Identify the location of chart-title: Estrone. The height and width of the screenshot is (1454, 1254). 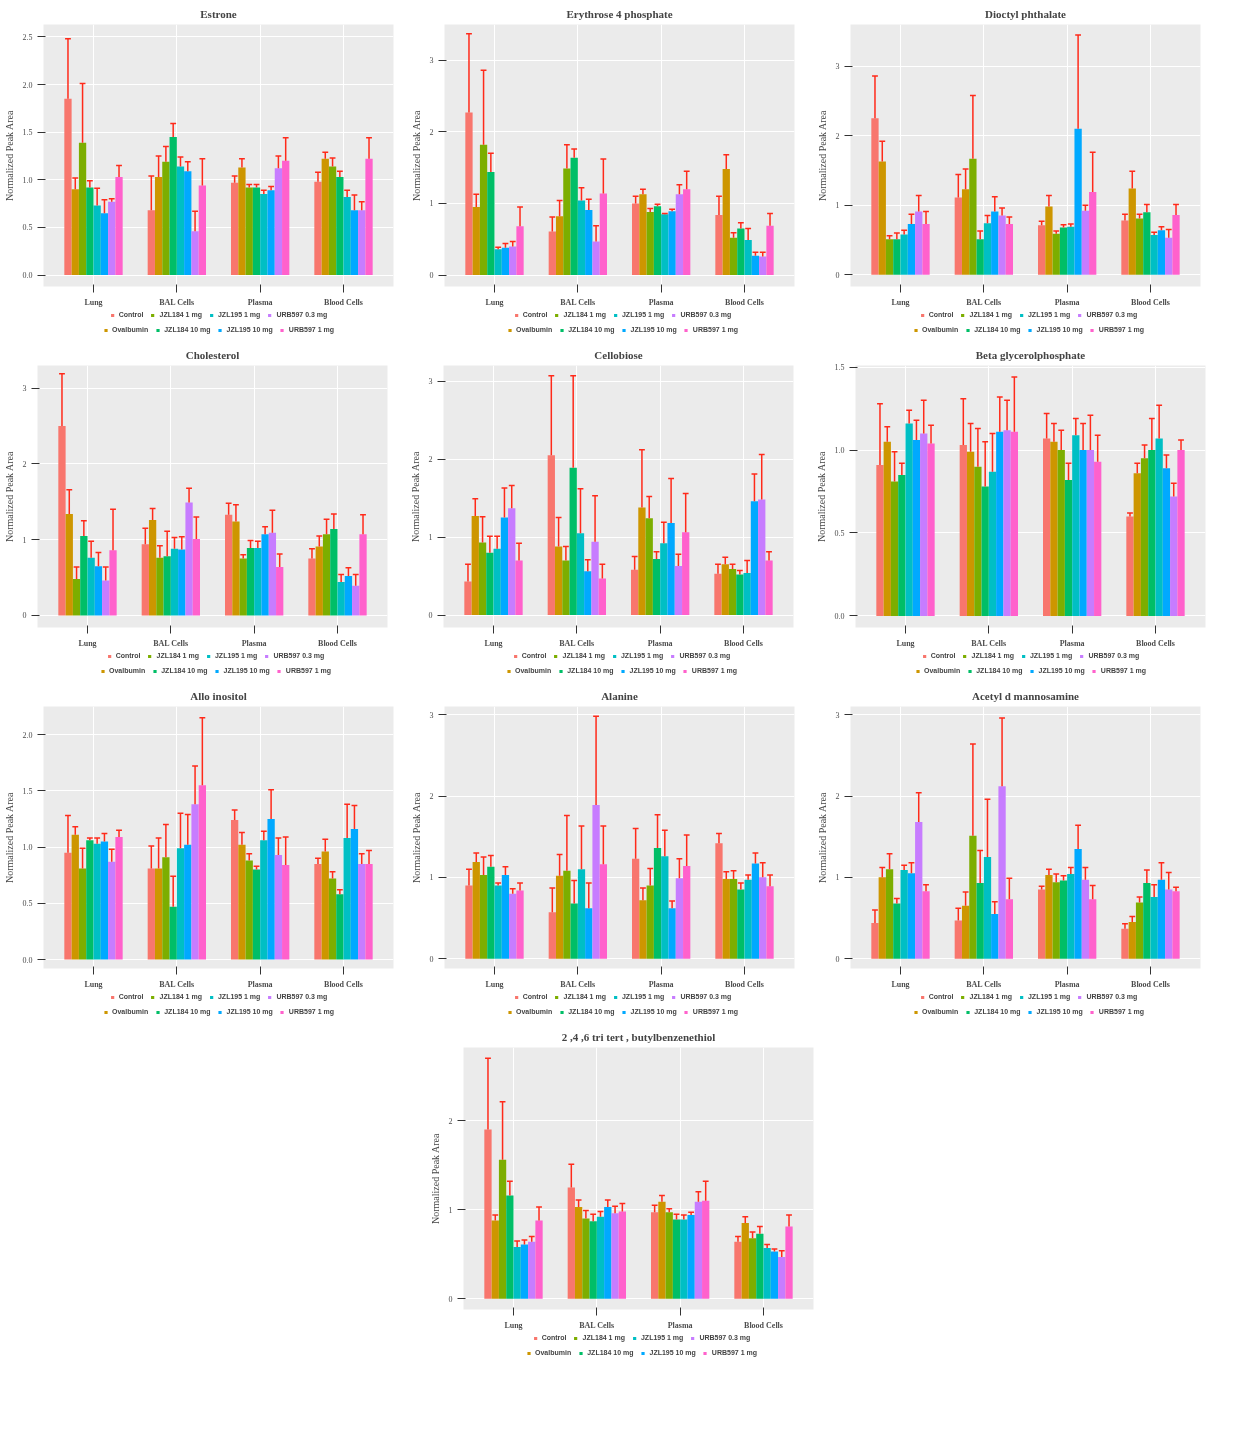
(218, 13).